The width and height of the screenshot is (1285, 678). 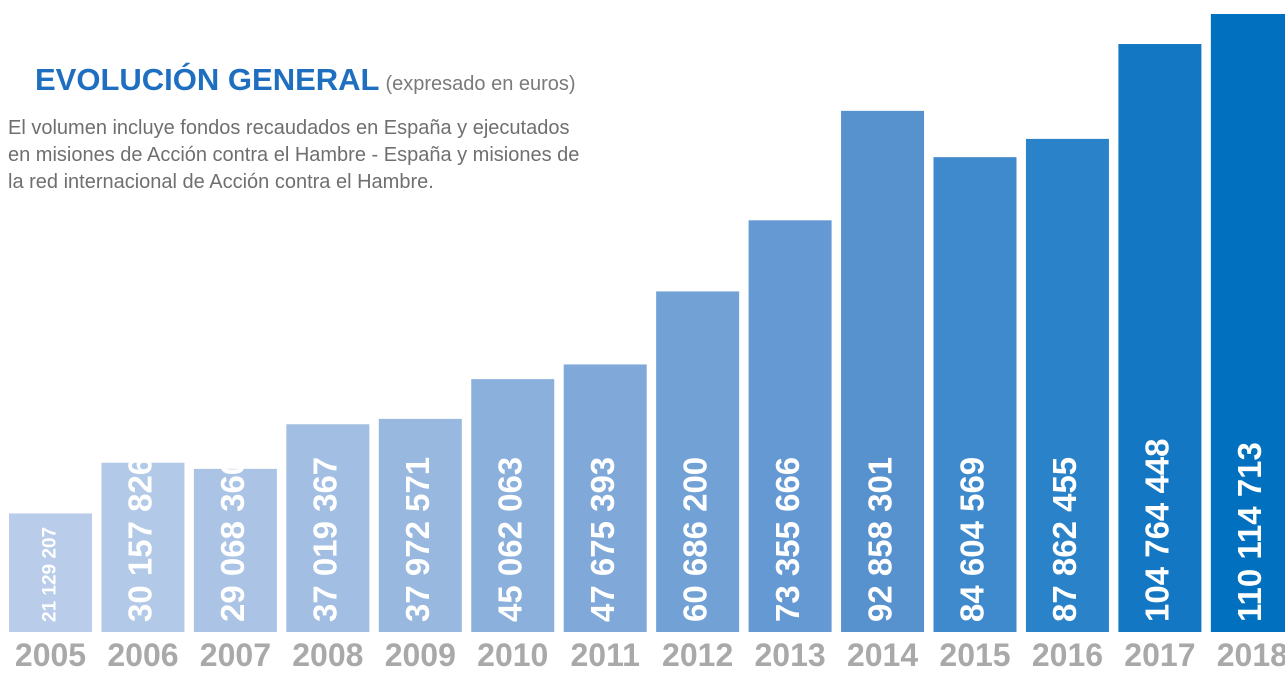 I want to click on value-label: 110 114 713, so click(x=1249, y=532).